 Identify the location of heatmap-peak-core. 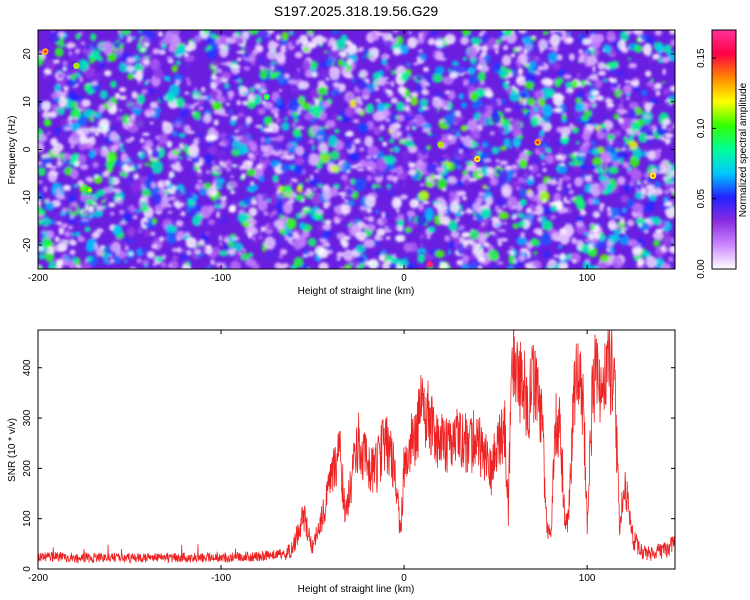
(76, 66).